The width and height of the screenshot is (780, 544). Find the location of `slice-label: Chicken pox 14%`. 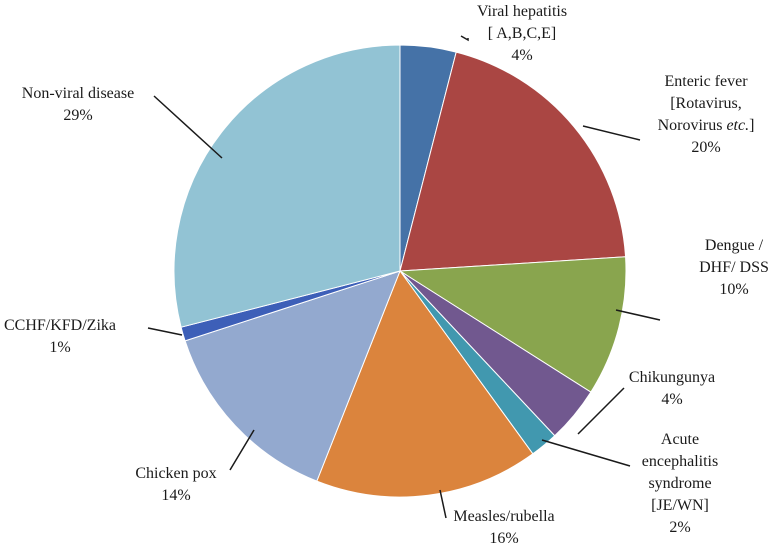

slice-label: Chicken pox 14% is located at coordinates (175, 484).